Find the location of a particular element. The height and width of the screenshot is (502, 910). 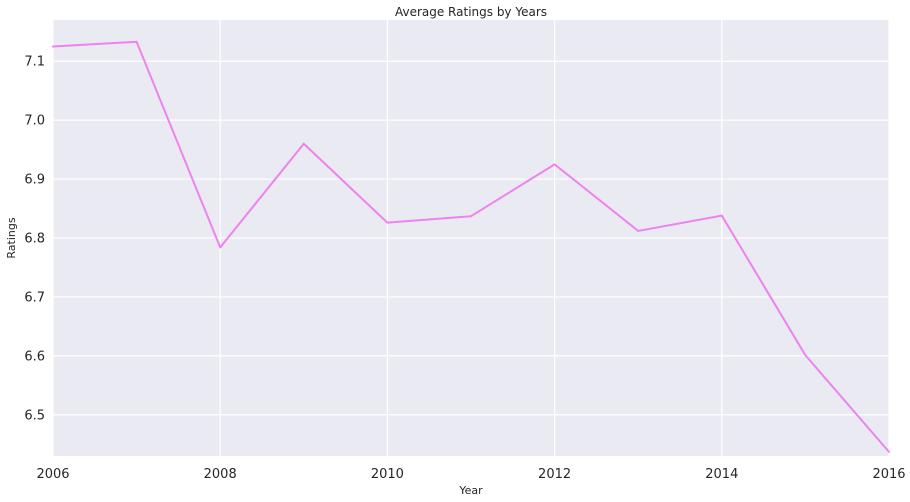

y-tick-labels: 6.5 6.6 6.7 6.8 6.9 7.0 7.1 is located at coordinates (34, 239).